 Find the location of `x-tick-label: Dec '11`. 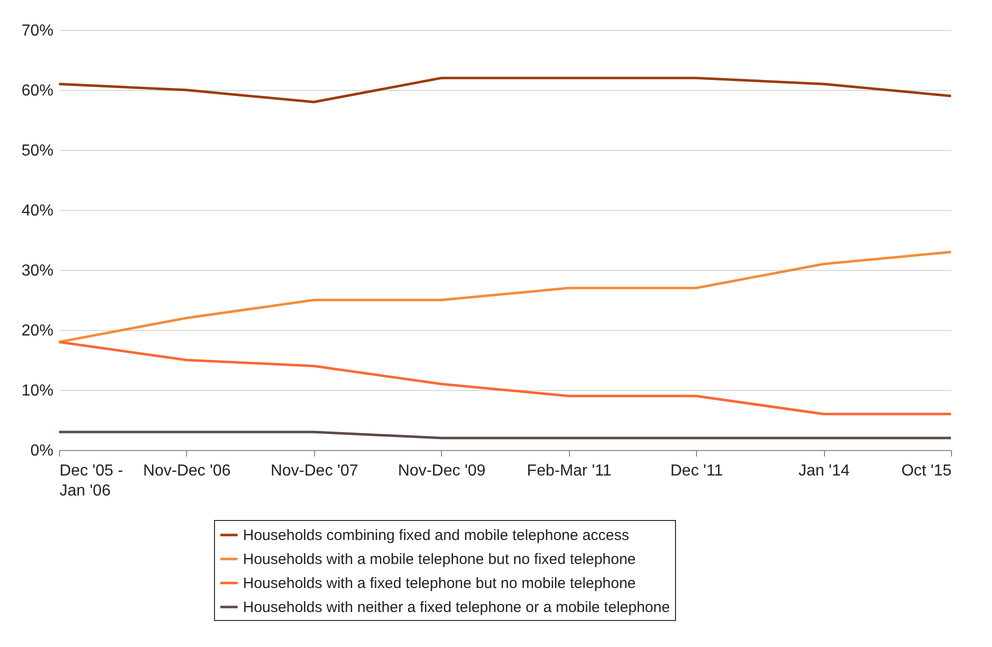

x-tick-label: Dec '11 is located at coordinates (697, 471).